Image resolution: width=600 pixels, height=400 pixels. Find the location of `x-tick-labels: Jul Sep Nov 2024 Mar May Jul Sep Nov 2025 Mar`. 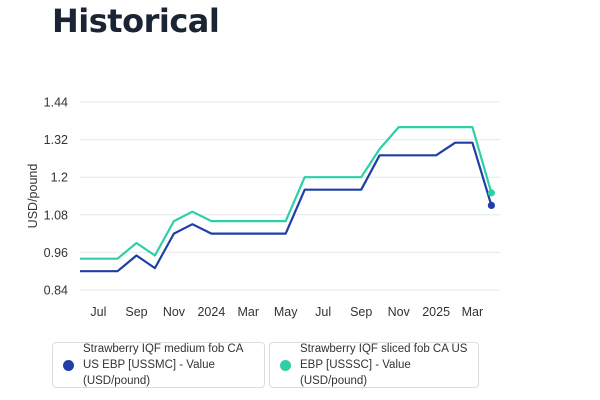

x-tick-labels: Jul Sep Nov 2024 Mar May Jul Sep Nov 2025 Mar is located at coordinates (286, 312).